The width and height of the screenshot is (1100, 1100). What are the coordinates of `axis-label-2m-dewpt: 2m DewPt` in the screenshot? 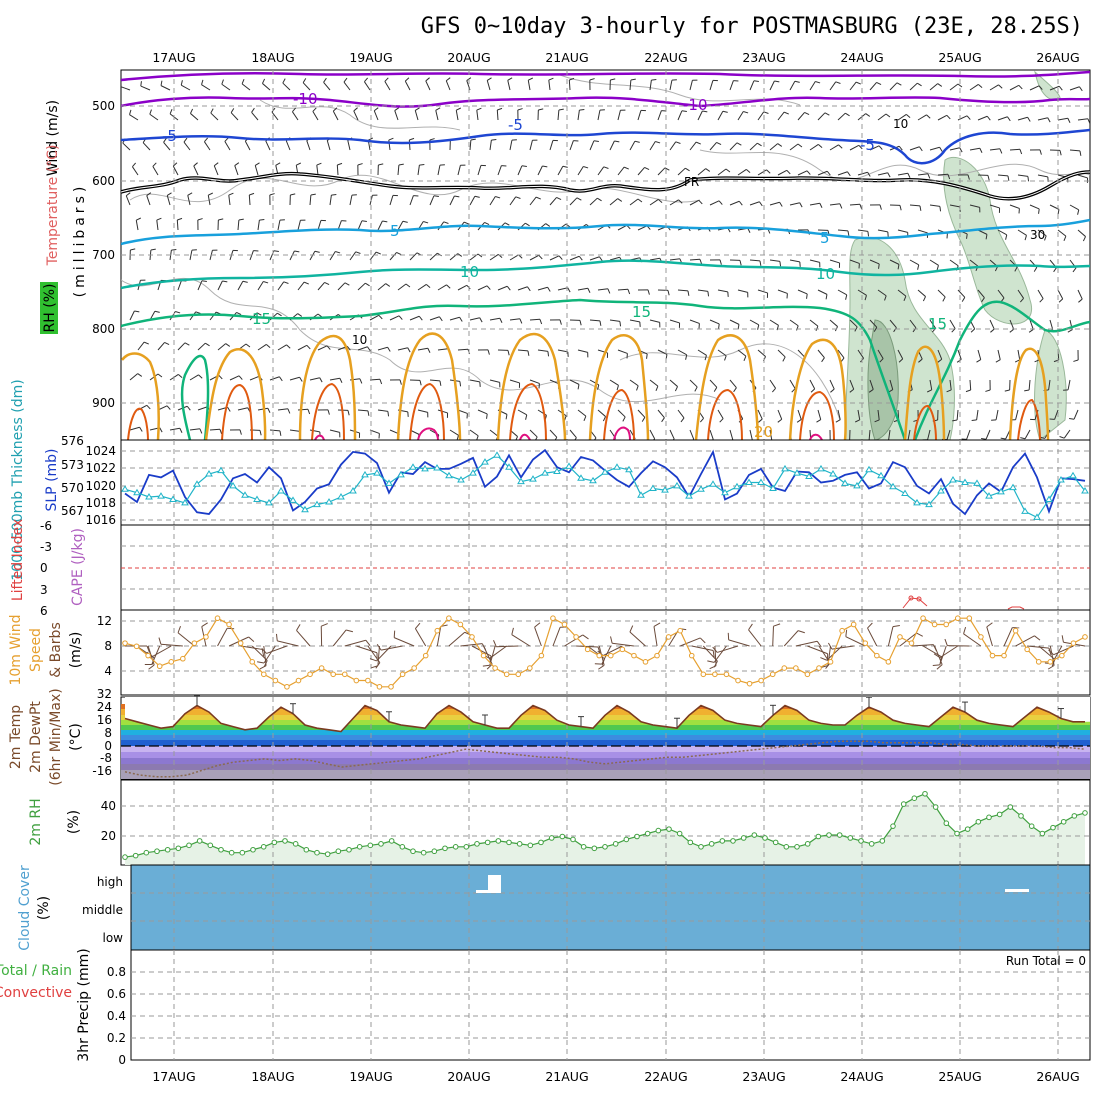 It's located at (36, 737).